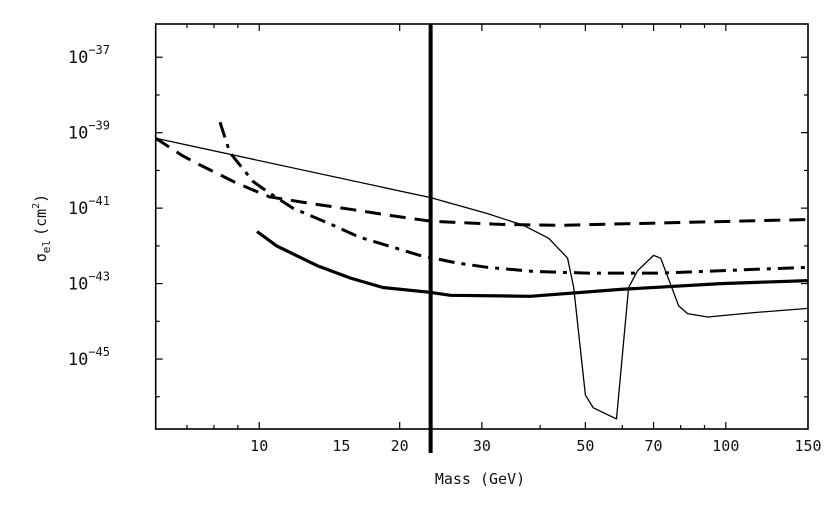 The image size is (830, 514). I want to click on y-tick-exponent: −39, so click(99, 126).